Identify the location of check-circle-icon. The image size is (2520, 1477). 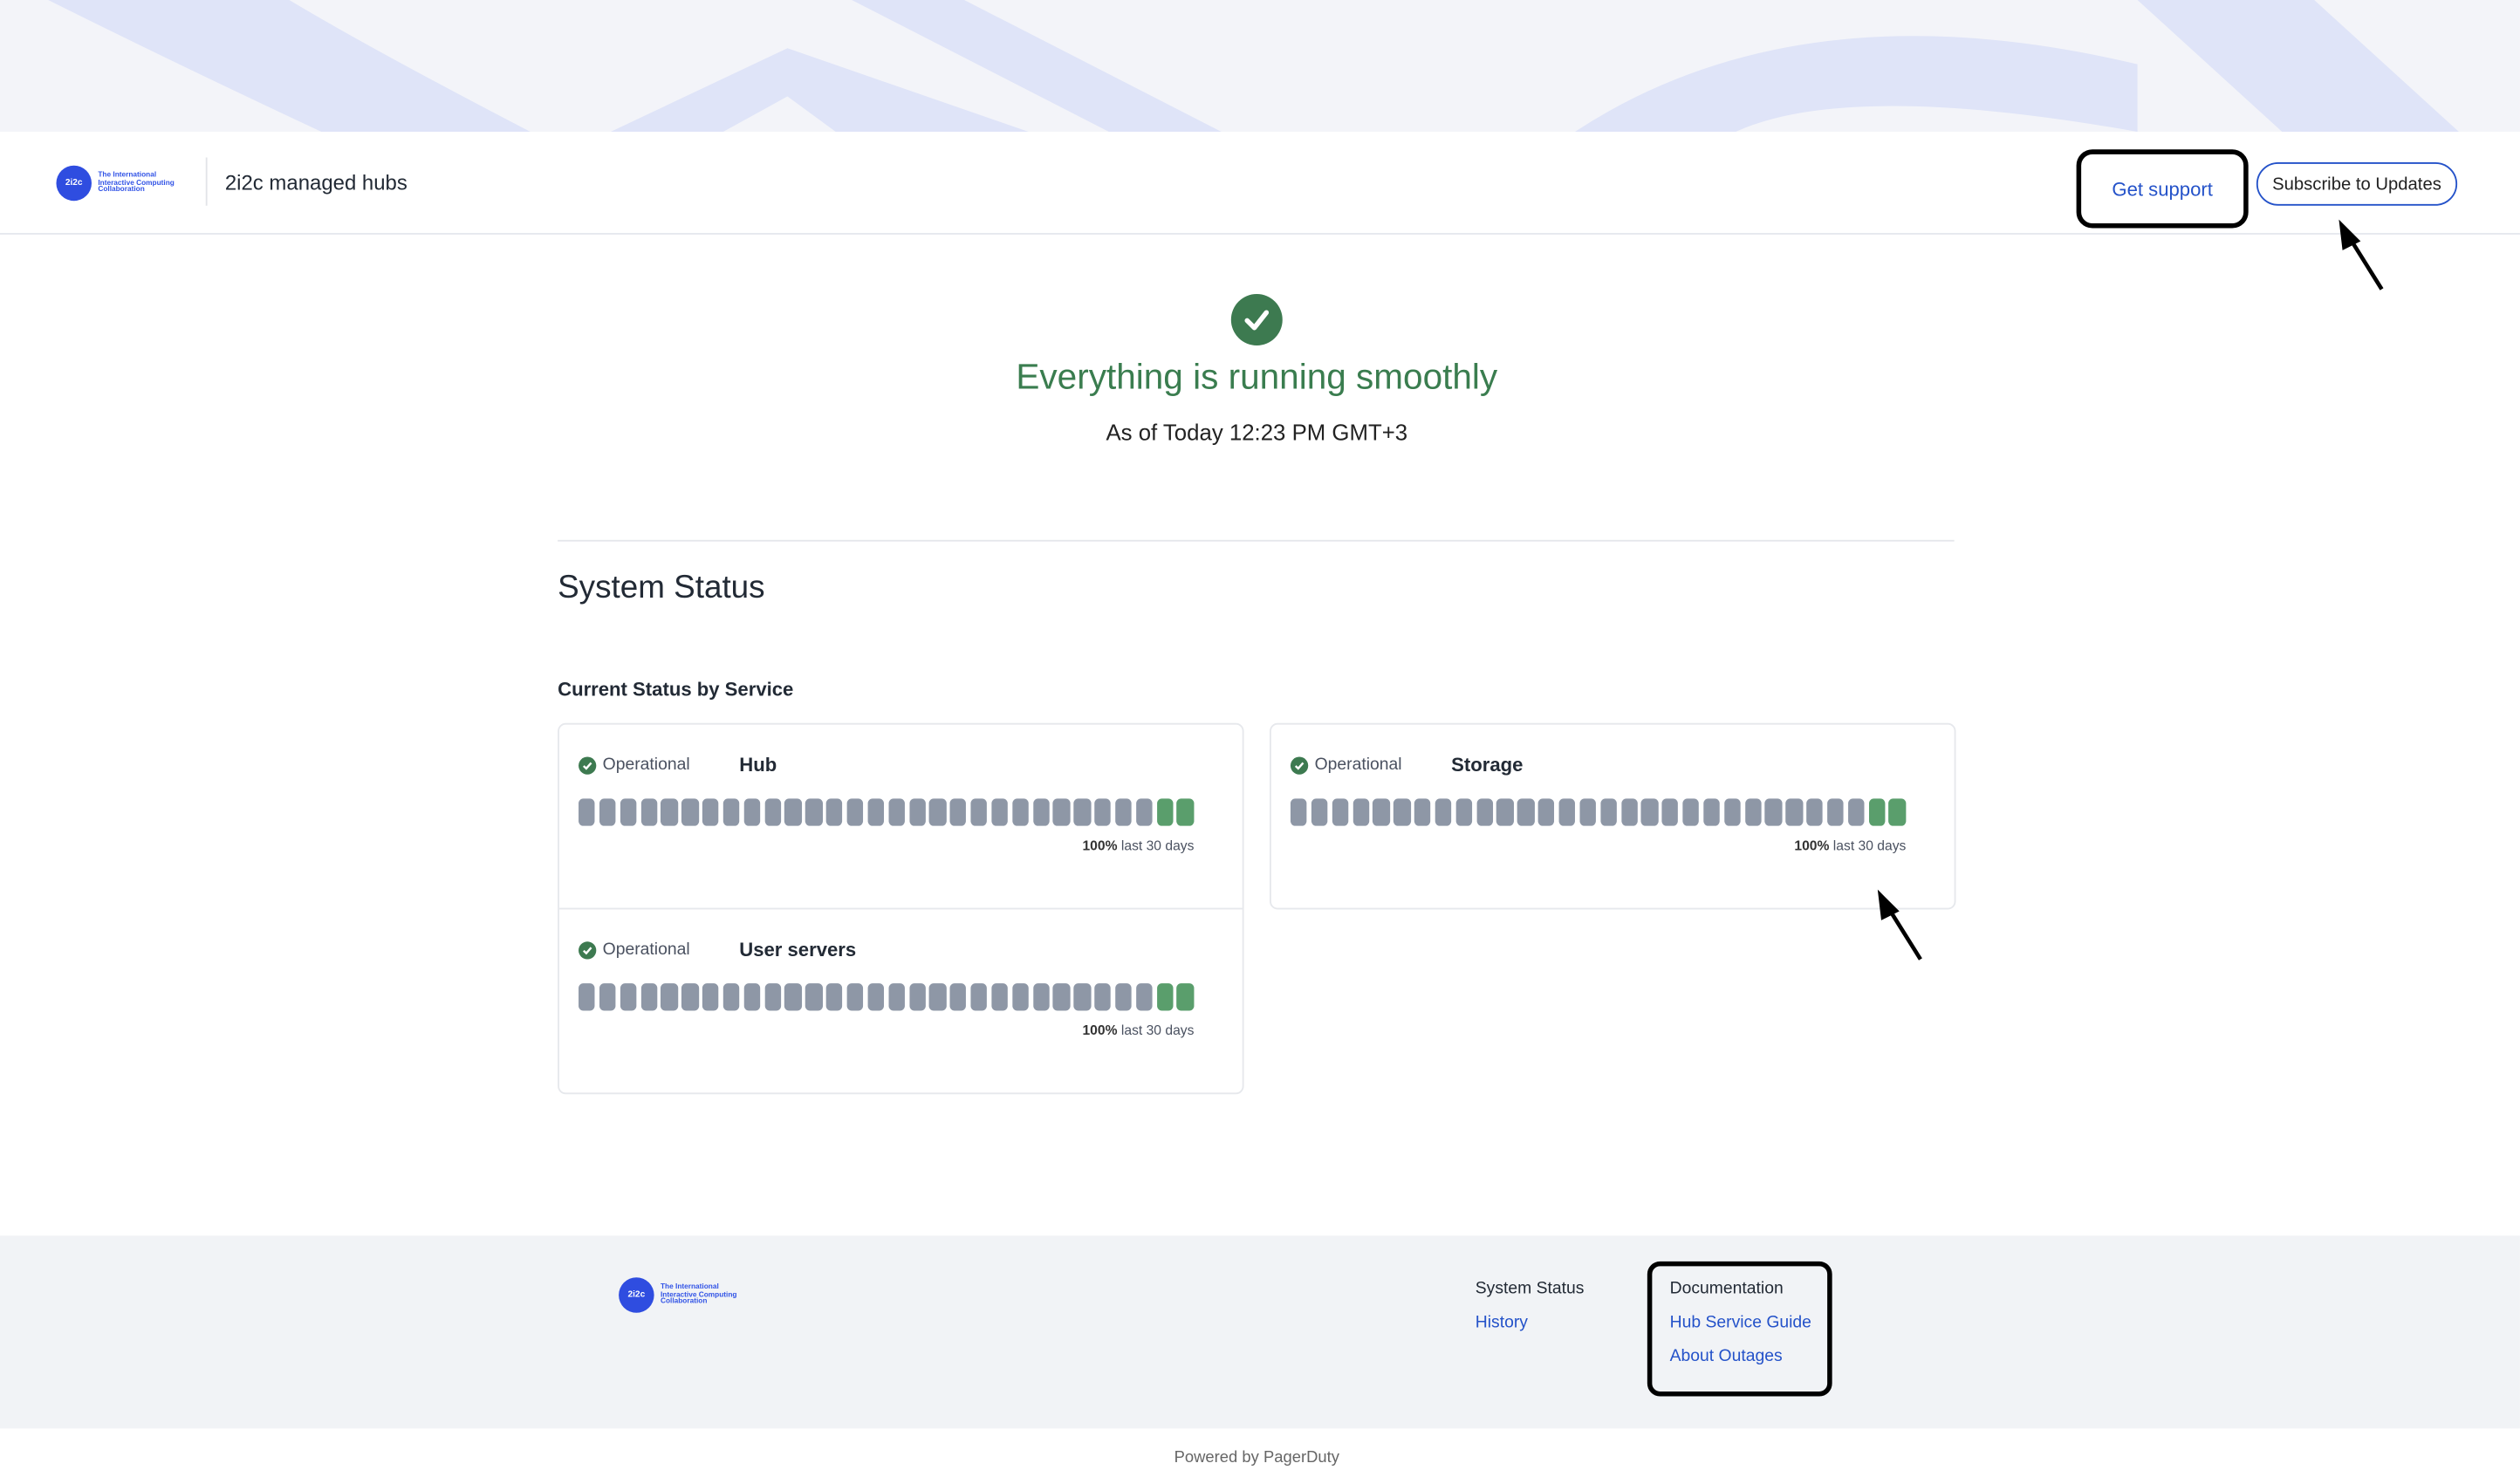
(588, 765).